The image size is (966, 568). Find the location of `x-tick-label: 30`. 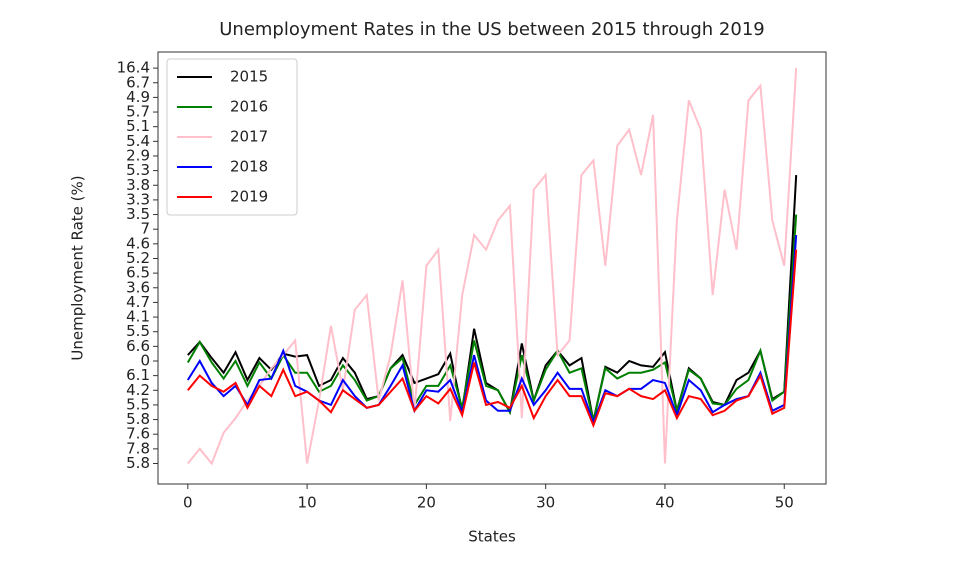

x-tick-label: 30 is located at coordinates (545, 503).